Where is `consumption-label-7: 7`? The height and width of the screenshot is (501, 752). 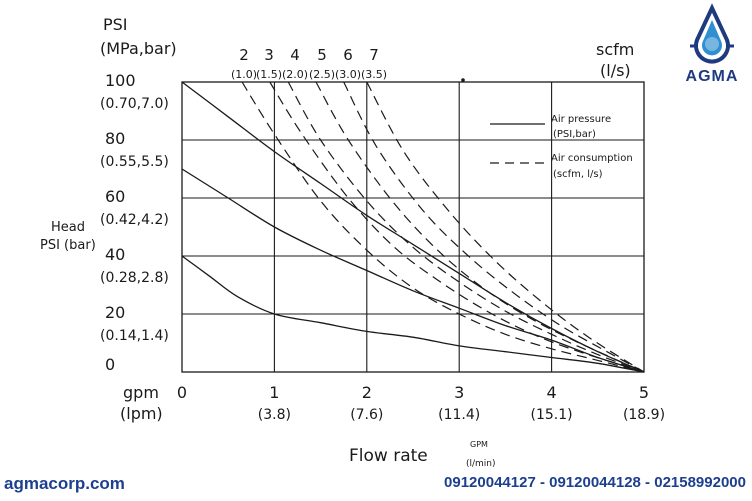 consumption-label-7: 7 is located at coordinates (374, 55).